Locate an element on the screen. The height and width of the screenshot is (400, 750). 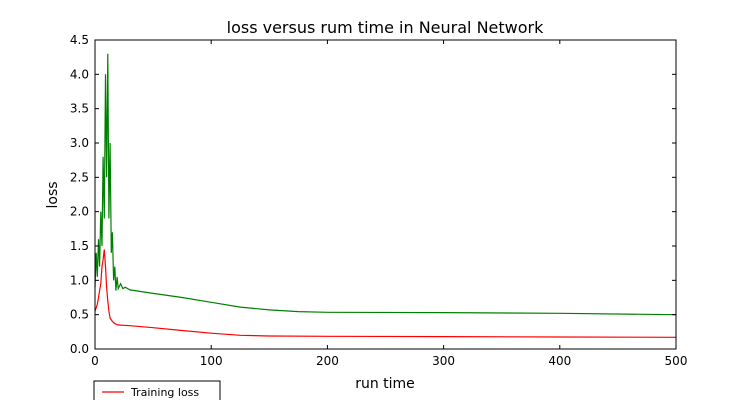
legend: Training loss is located at coordinates (157, 390).